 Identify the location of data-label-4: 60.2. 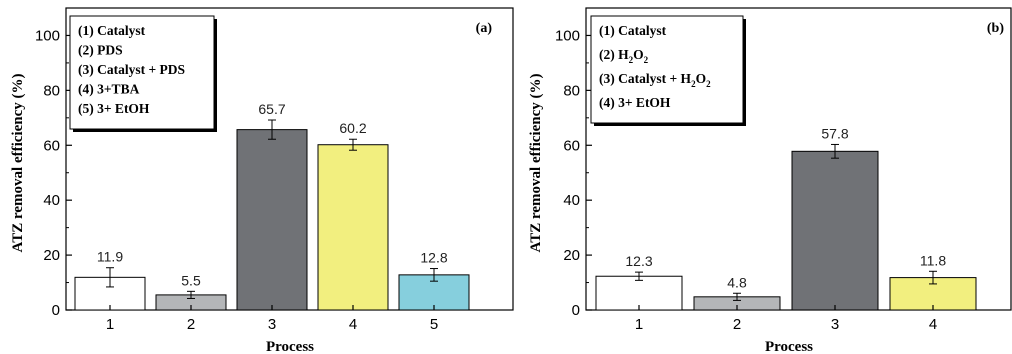
(352, 128).